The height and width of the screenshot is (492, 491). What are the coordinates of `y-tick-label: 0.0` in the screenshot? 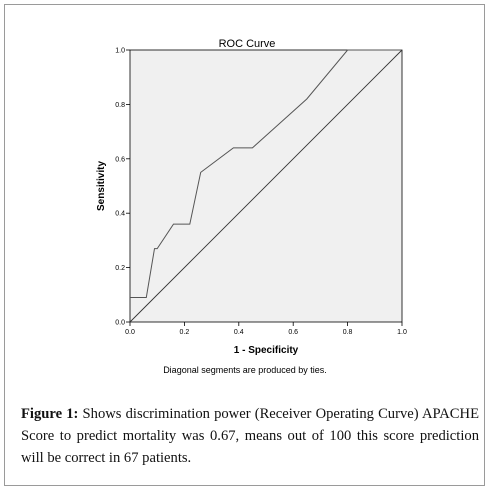 It's located at (120, 323).